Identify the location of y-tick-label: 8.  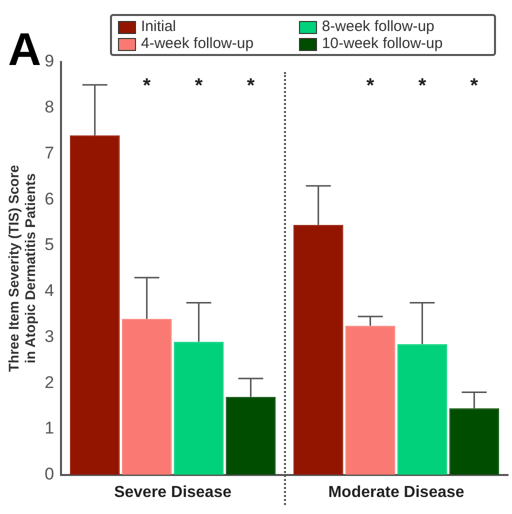
(49, 107).